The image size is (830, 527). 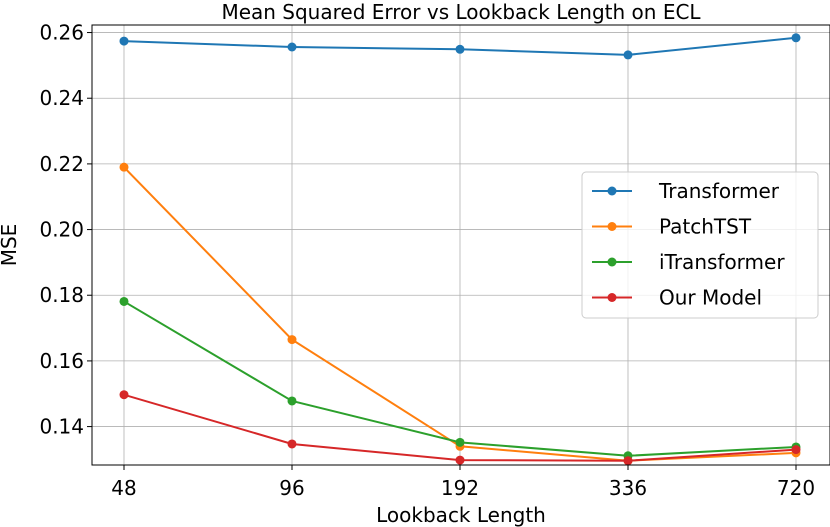 I want to click on y-tick-label: 0.22, so click(x=61, y=164).